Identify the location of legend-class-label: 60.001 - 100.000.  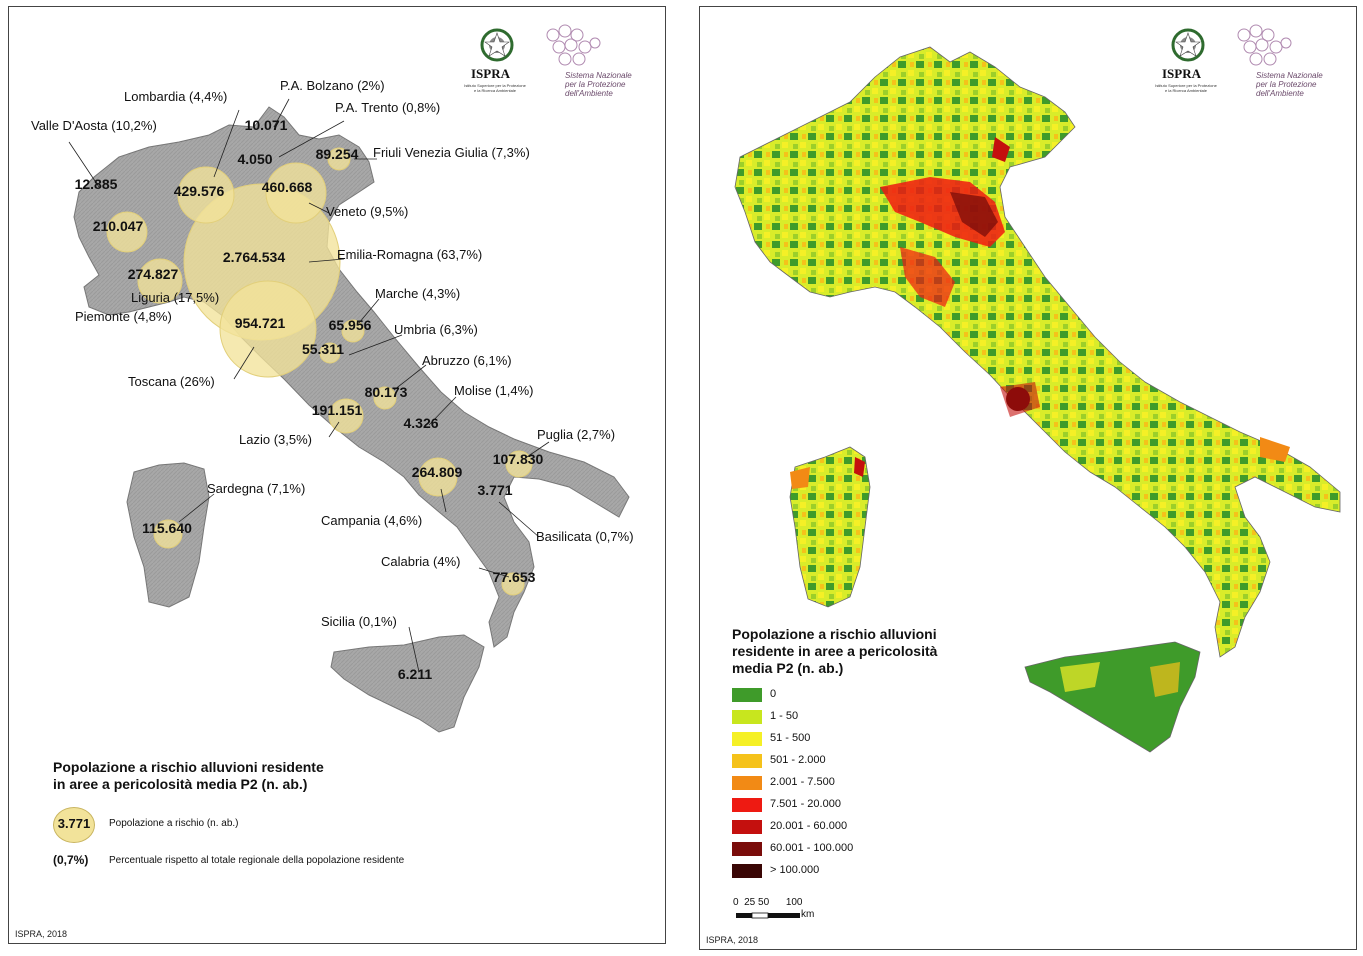
(812, 848).